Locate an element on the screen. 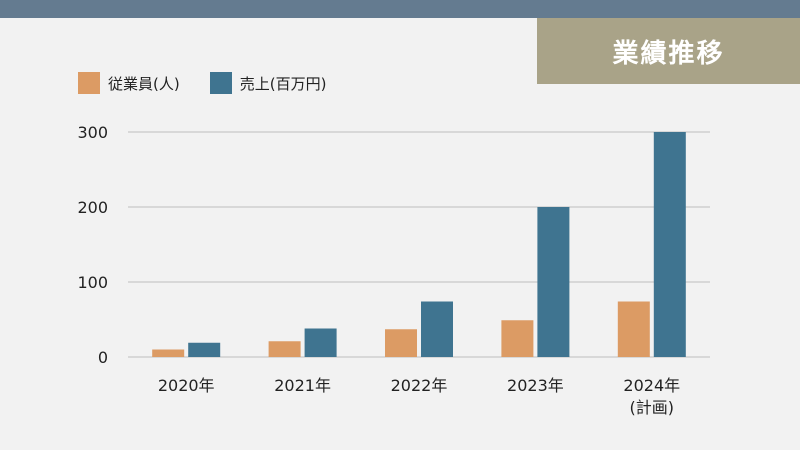  legend-swatch-sales is located at coordinates (220, 83).